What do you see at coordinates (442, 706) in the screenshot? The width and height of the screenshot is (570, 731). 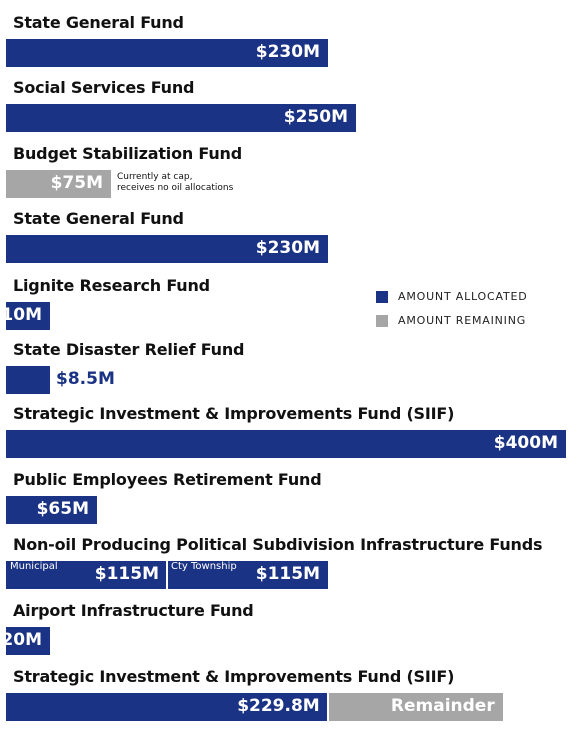 I see `bar-value-label: Remainder` at bounding box center [442, 706].